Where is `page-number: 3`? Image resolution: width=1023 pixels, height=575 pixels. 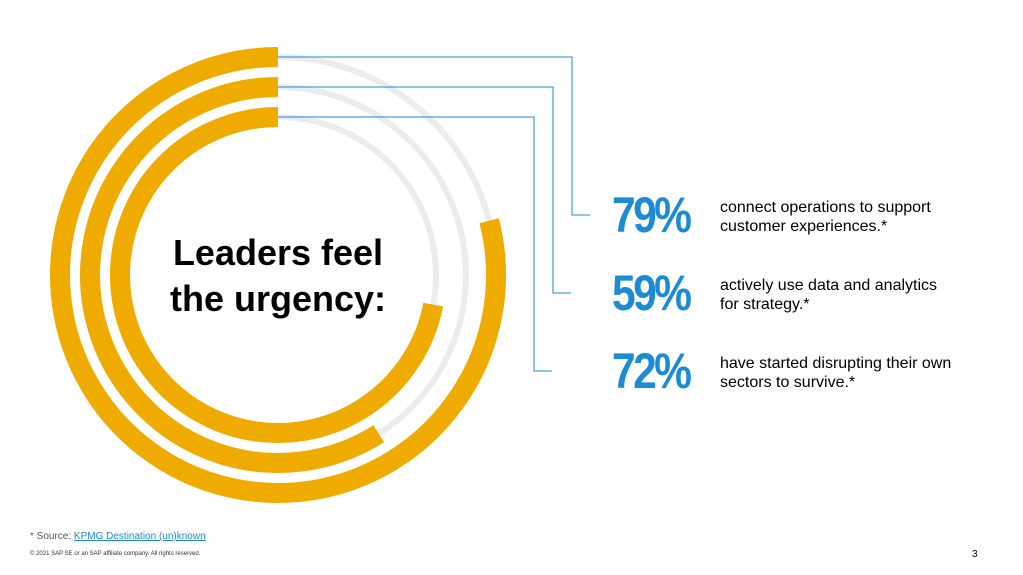 page-number: 3 is located at coordinates (975, 554).